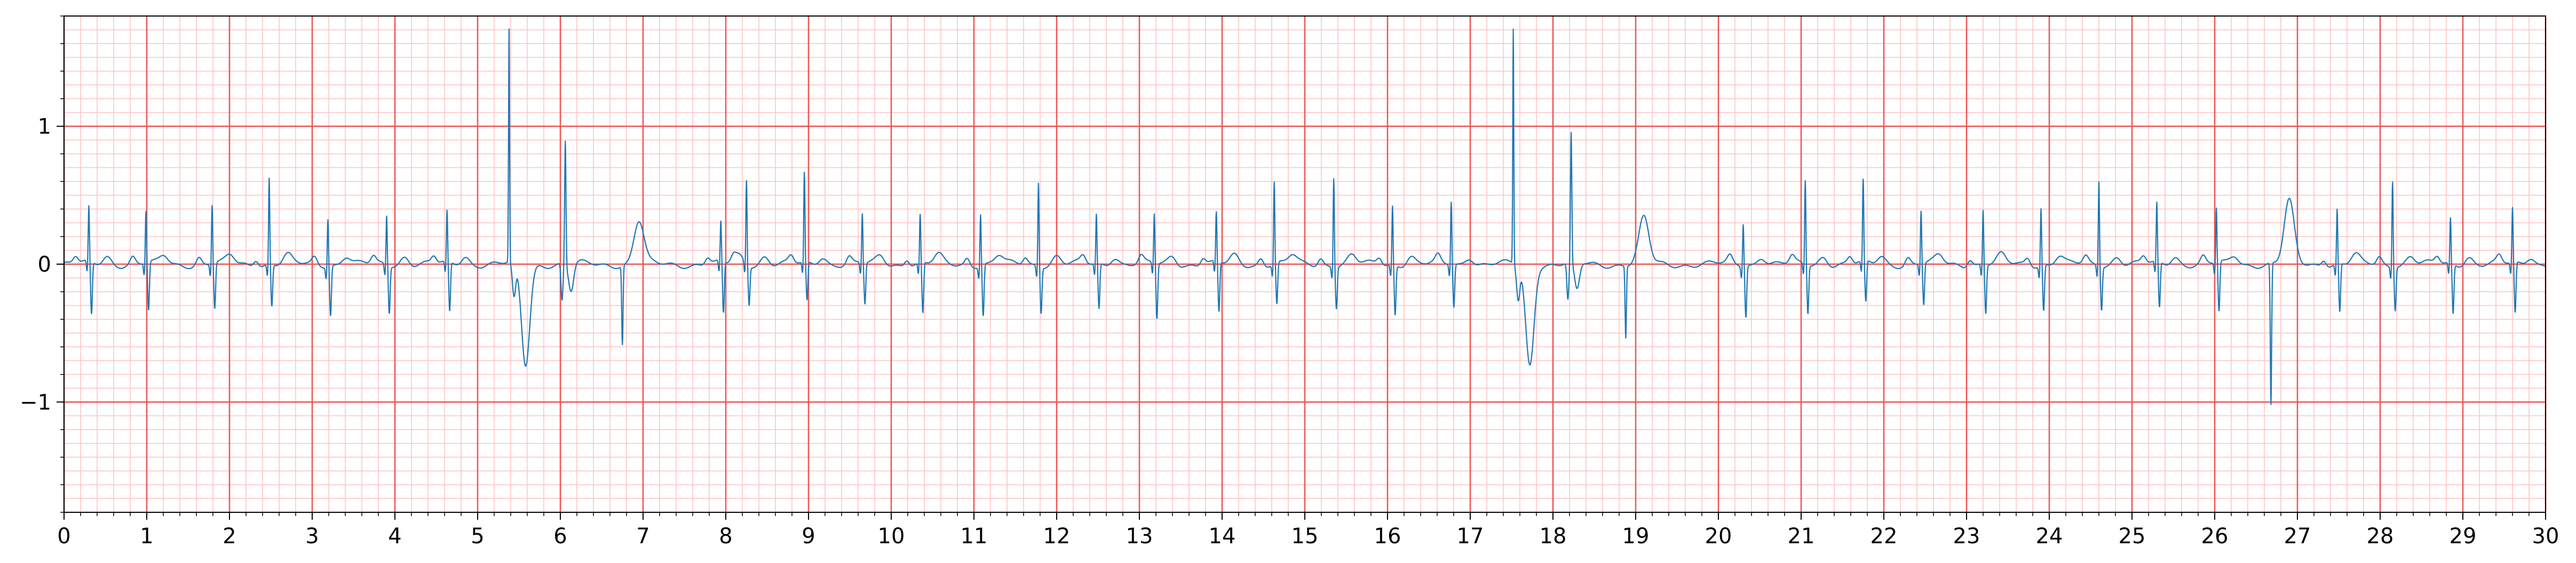 This screenshot has width=2576, height=563. What do you see at coordinates (975, 536) in the screenshot?
I see `x-tick-label: 11` at bounding box center [975, 536].